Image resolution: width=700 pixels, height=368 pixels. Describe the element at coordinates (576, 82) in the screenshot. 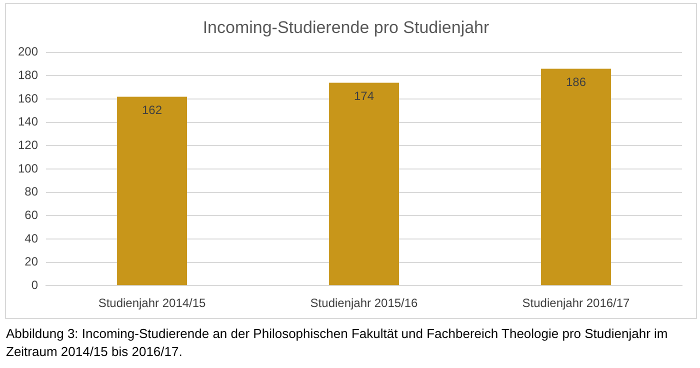

I see `data-label: 186` at that location.